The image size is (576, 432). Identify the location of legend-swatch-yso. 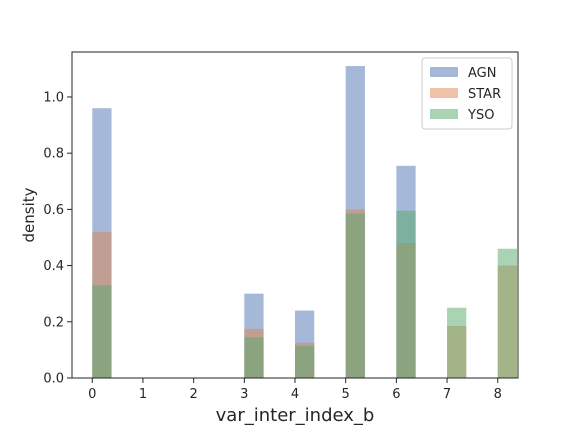
(444, 114).